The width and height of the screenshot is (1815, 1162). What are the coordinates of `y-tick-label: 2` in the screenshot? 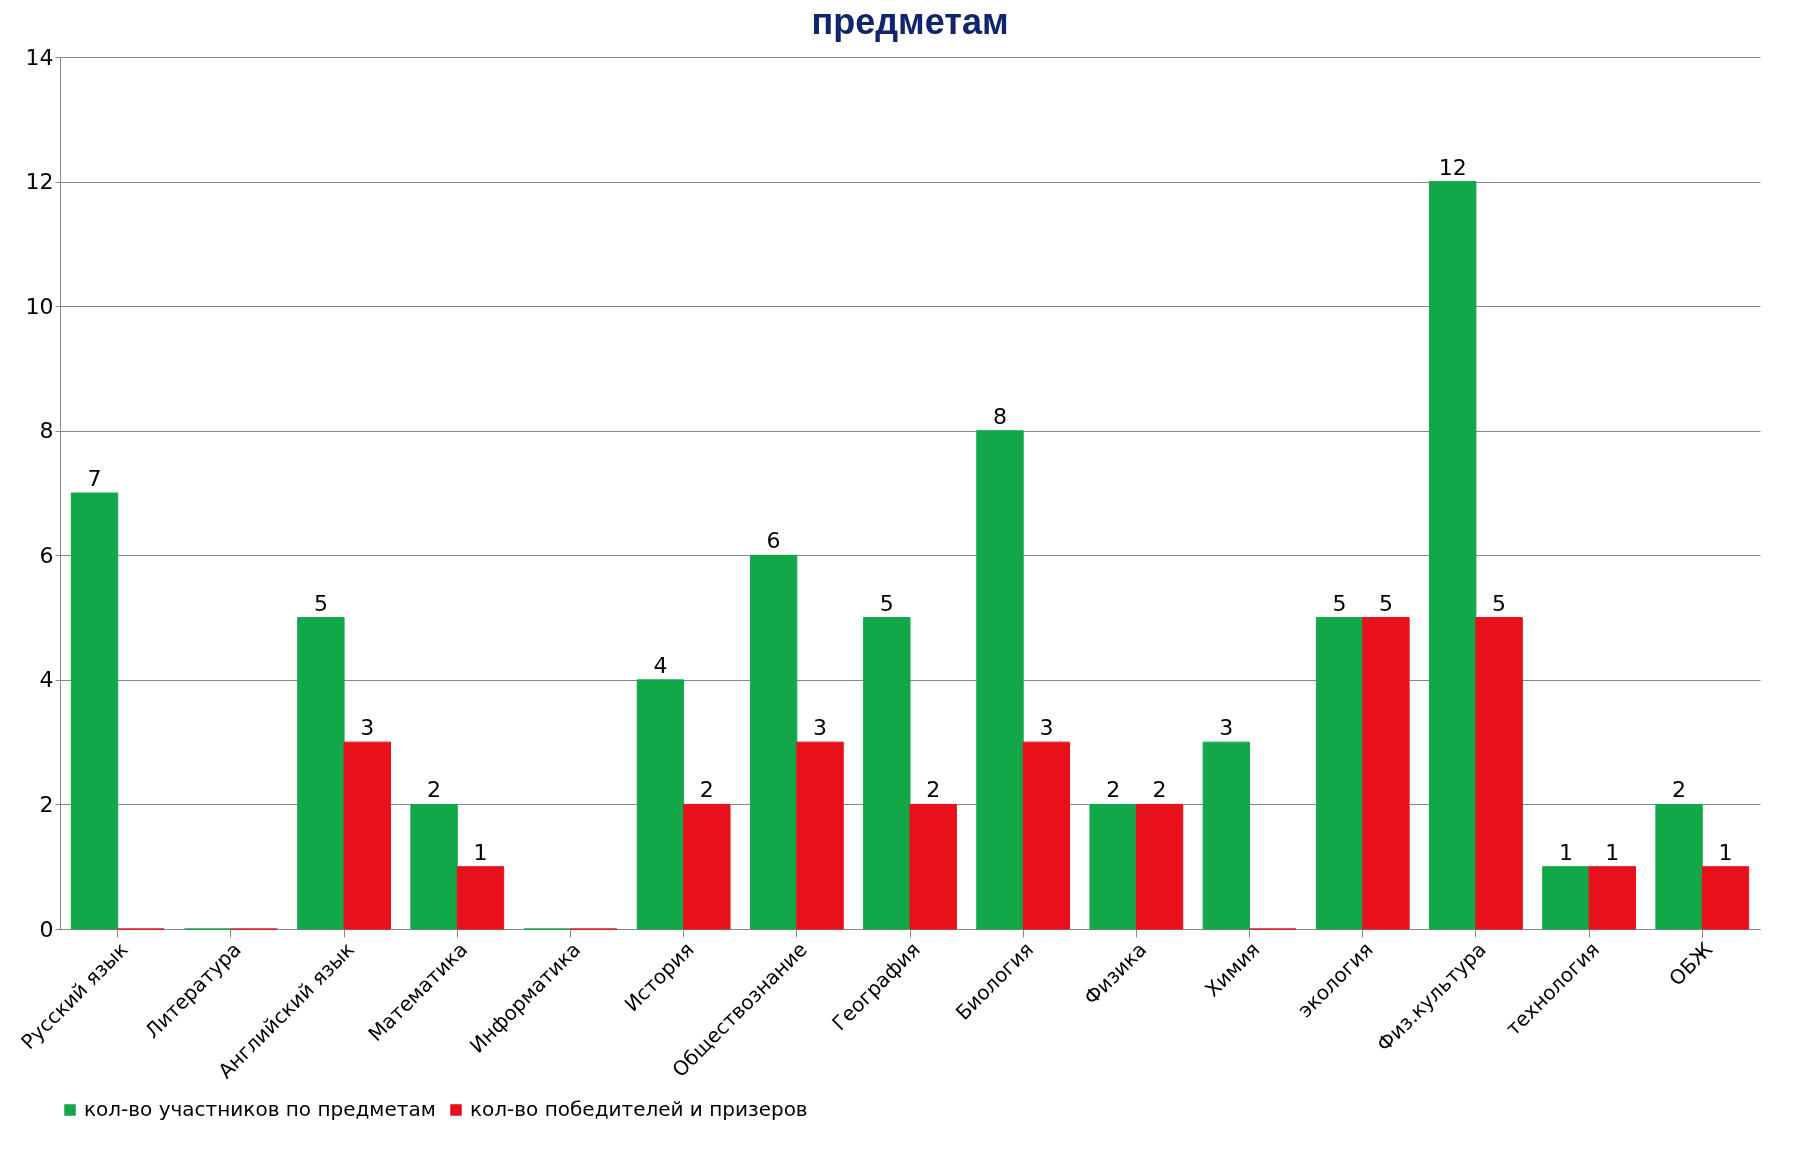 It's located at (46, 804).